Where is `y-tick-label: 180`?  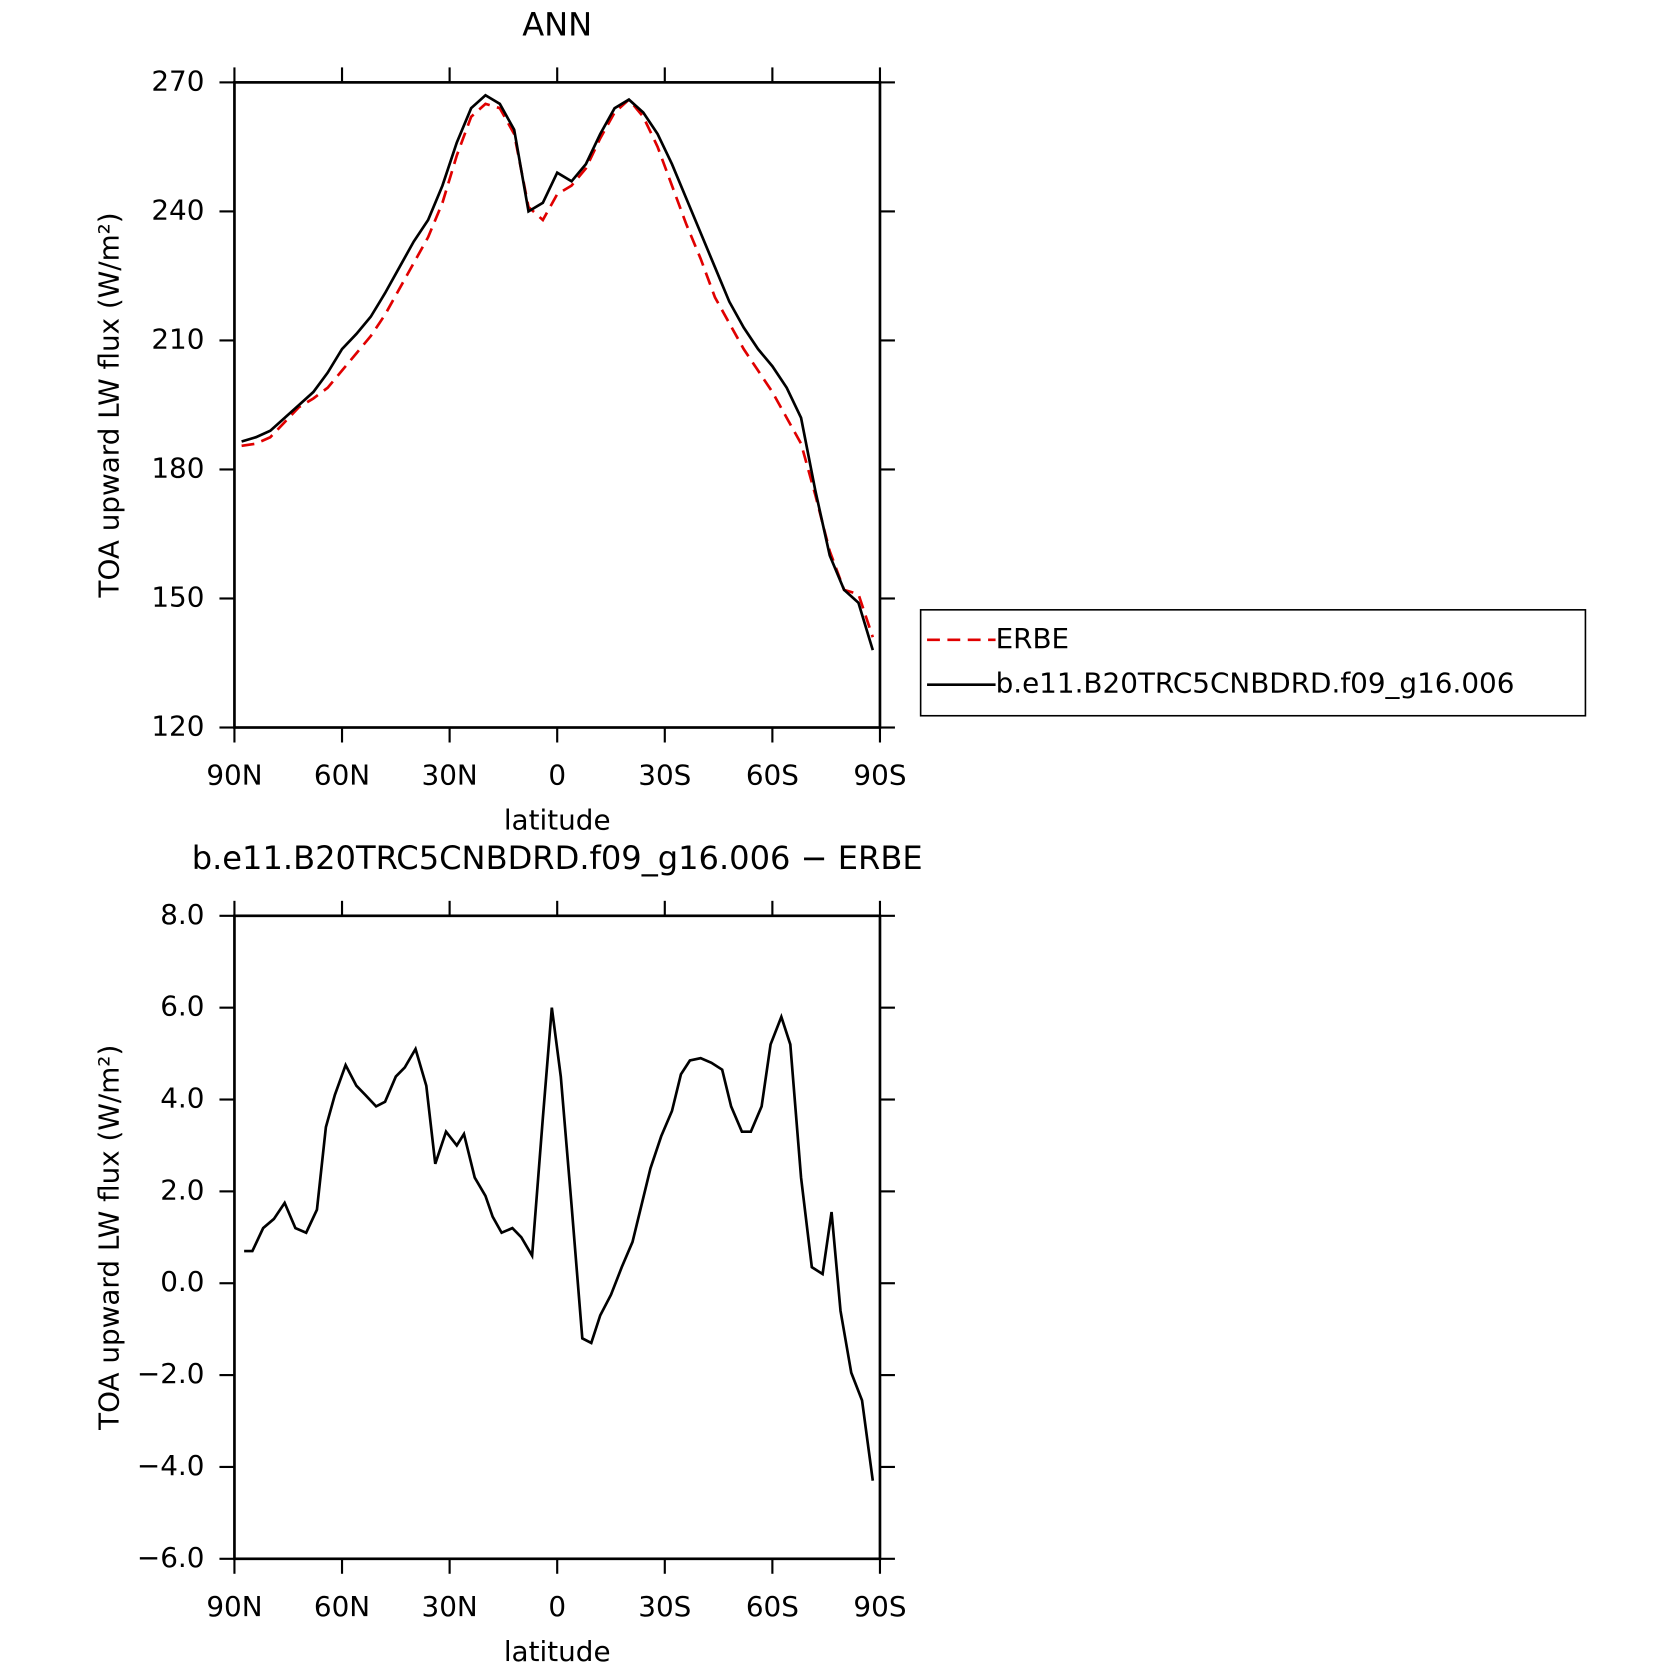 y-tick-label: 180 is located at coordinates (177, 467).